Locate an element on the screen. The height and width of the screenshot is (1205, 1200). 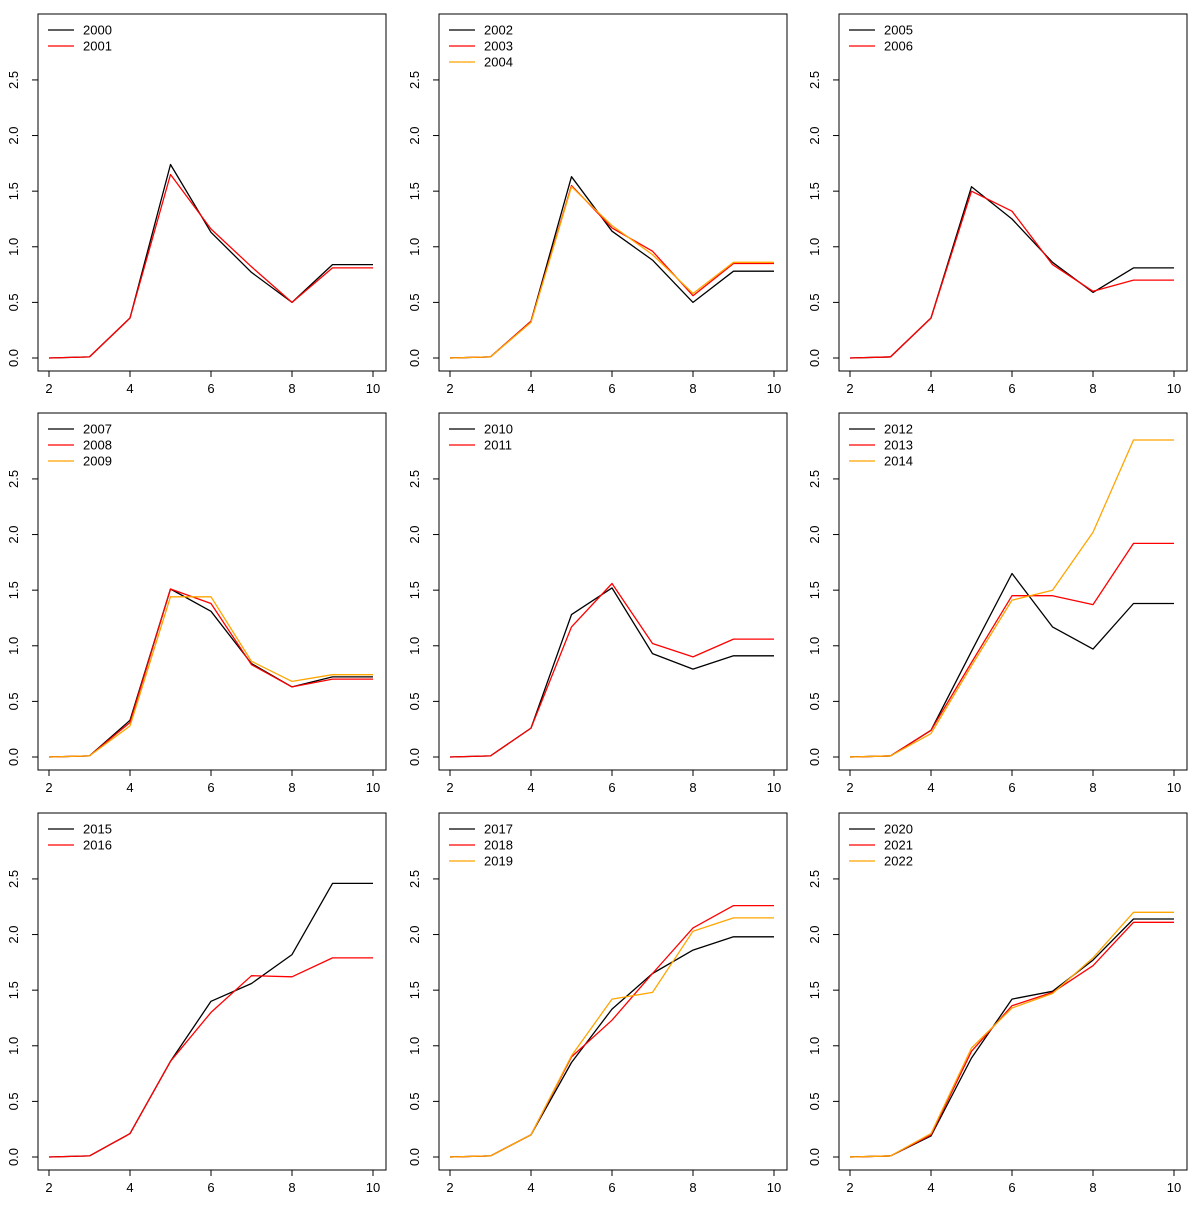
legend-label: 2007 is located at coordinates (97, 429).